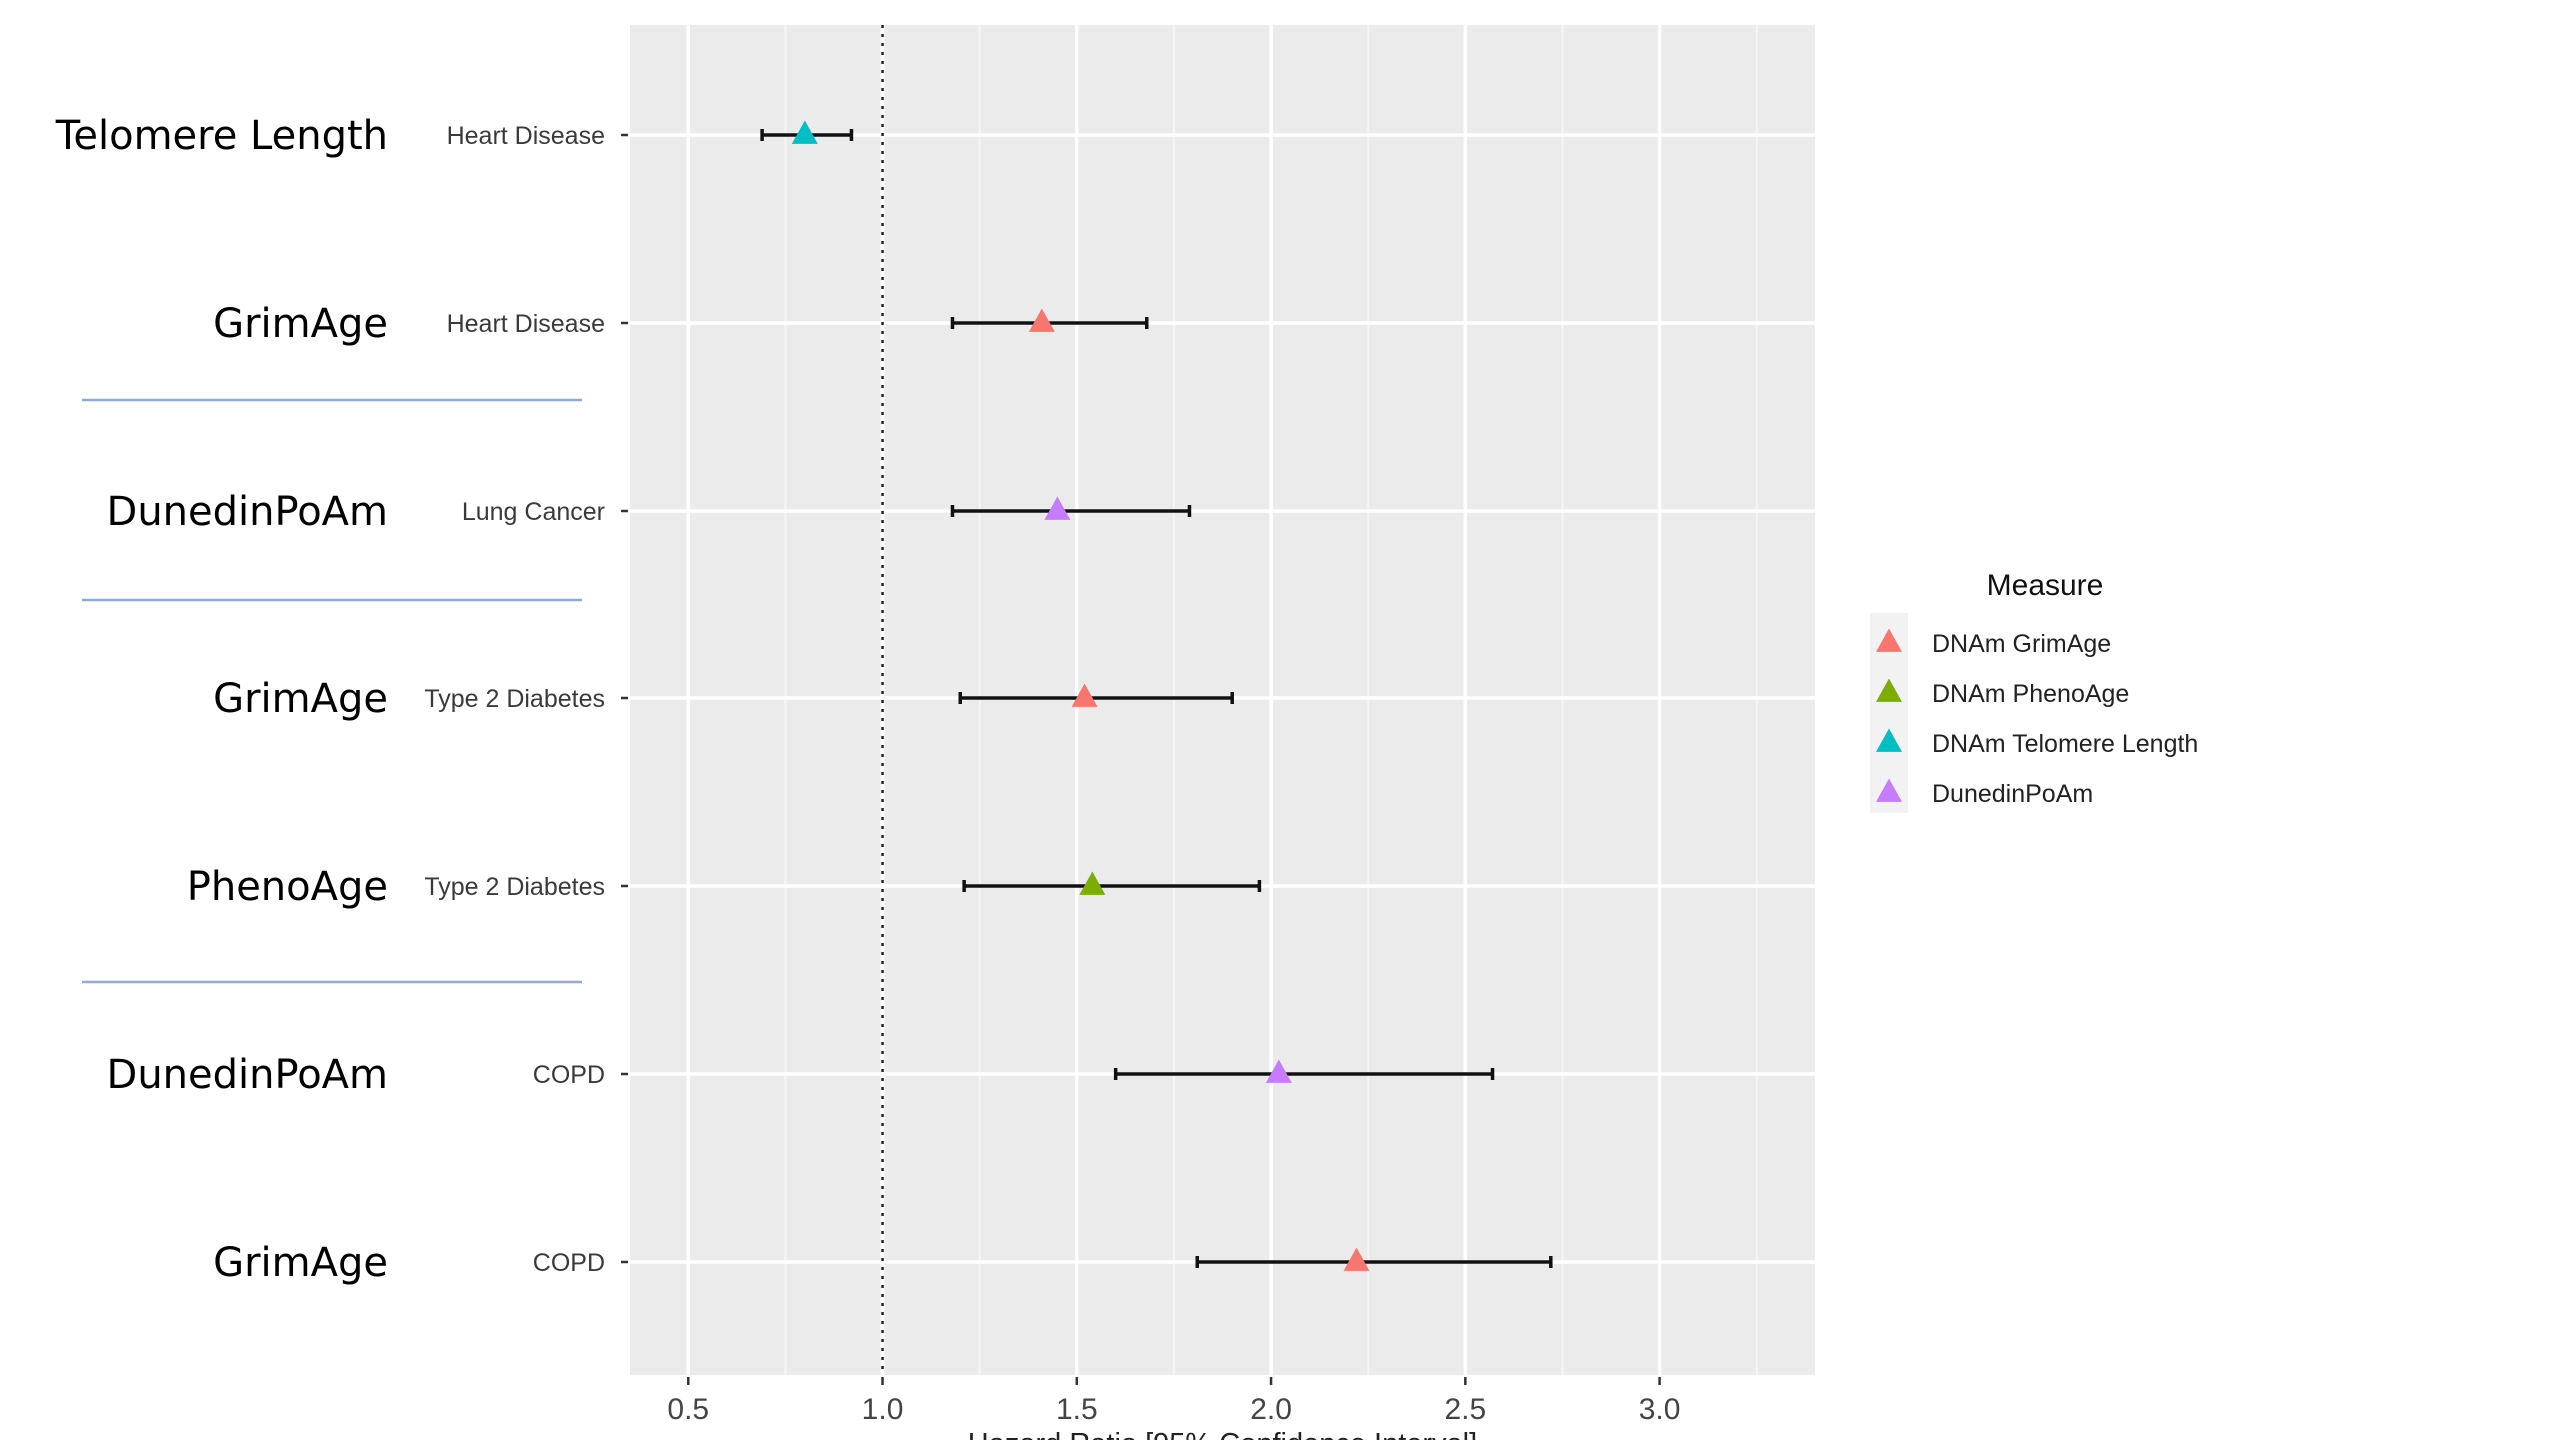  What do you see at coordinates (1222, 1434) in the screenshot?
I see `x-axis-title: Hazard Ratio [95% Confidence Interval]` at bounding box center [1222, 1434].